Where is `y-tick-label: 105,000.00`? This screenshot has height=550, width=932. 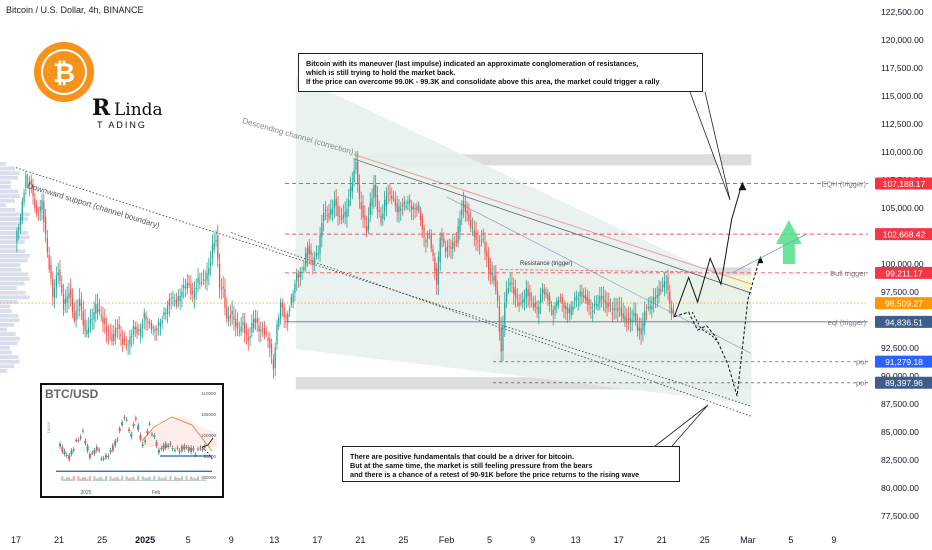 y-tick-label: 105,000.00 is located at coordinates (902, 208).